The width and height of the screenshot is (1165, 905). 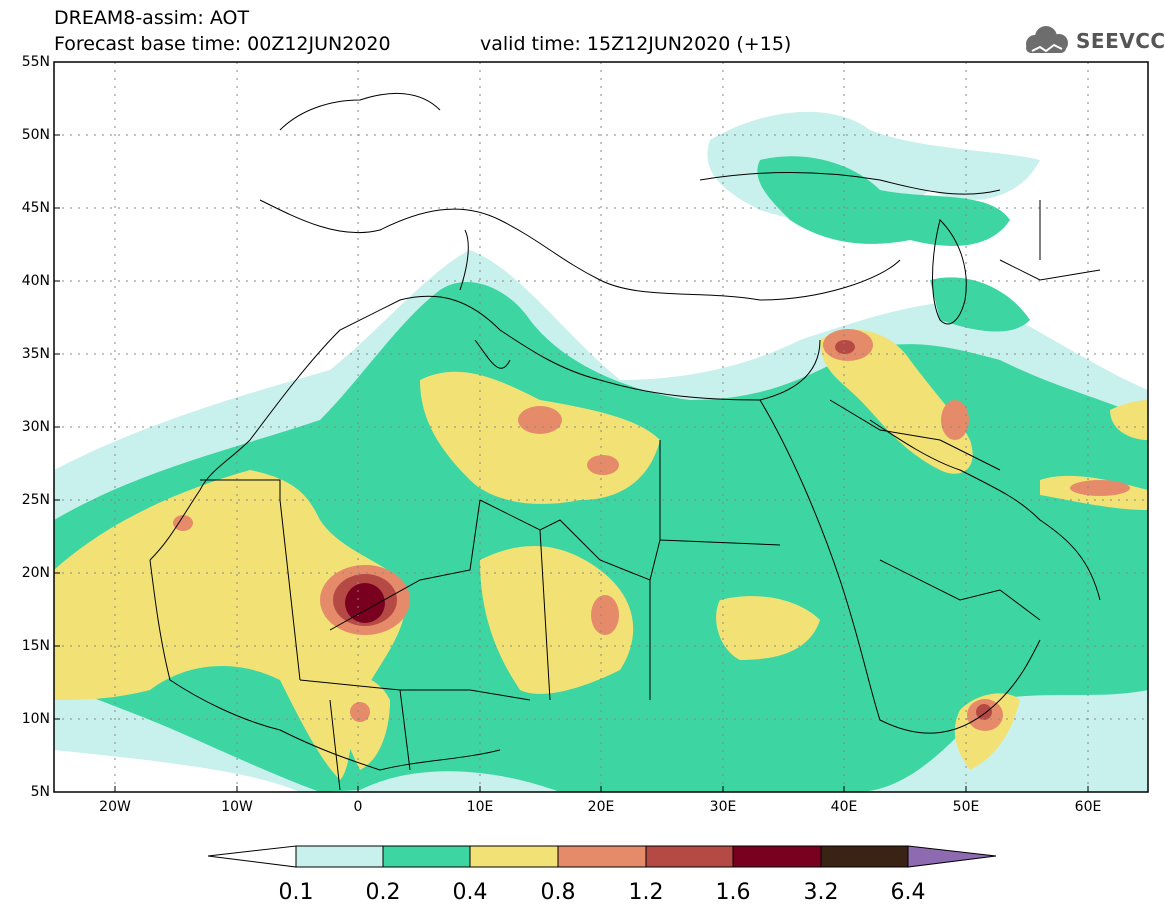 What do you see at coordinates (35, 427) in the screenshot?
I see `lat-label: 30N` at bounding box center [35, 427].